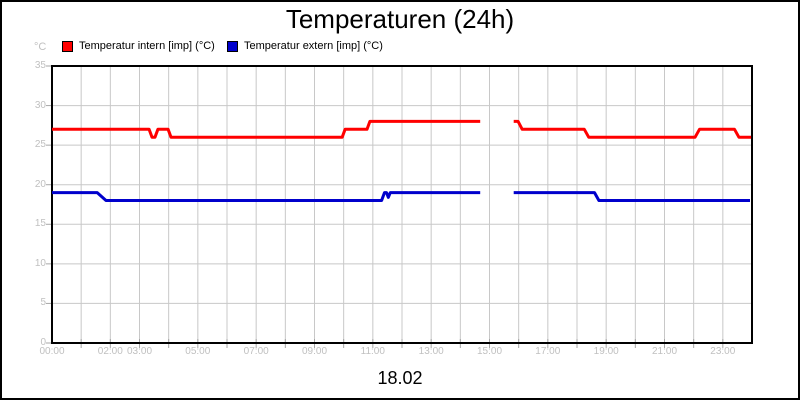 The width and height of the screenshot is (800, 400). I want to click on legend-label-intern: Temperatur intern [imp] (°C), so click(147, 46).